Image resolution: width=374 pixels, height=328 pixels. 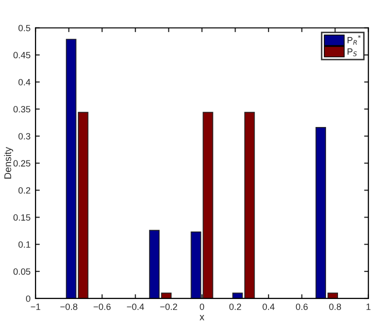 What do you see at coordinates (352, 52) in the screenshot?
I see `legend-label: P$_{S}$` at bounding box center [352, 52].